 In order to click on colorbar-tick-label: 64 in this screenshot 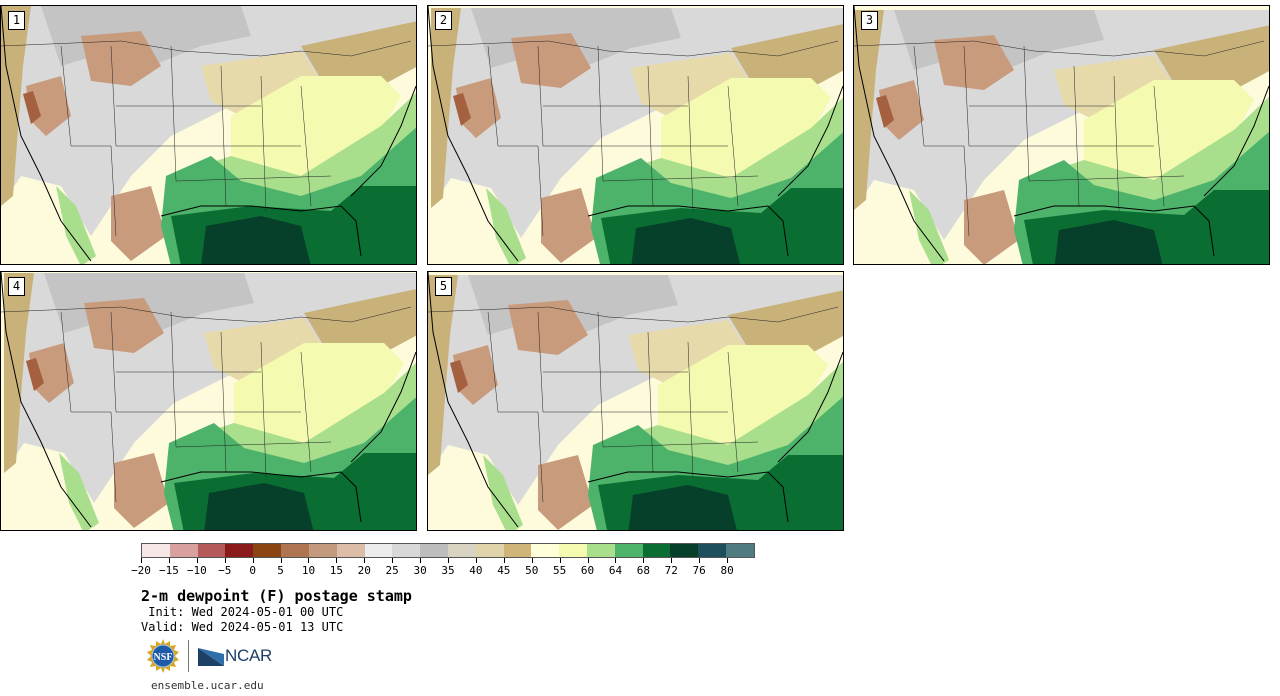, I will do `click(615, 570)`.